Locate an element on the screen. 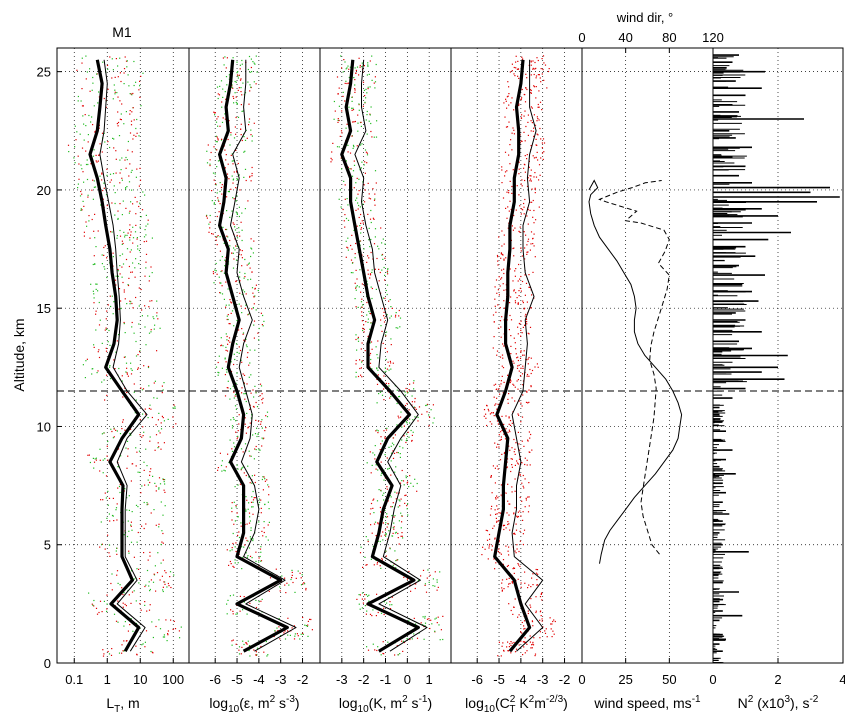 The image size is (845, 719). x-axis-label-part: ), s is located at coordinates (799, 703).